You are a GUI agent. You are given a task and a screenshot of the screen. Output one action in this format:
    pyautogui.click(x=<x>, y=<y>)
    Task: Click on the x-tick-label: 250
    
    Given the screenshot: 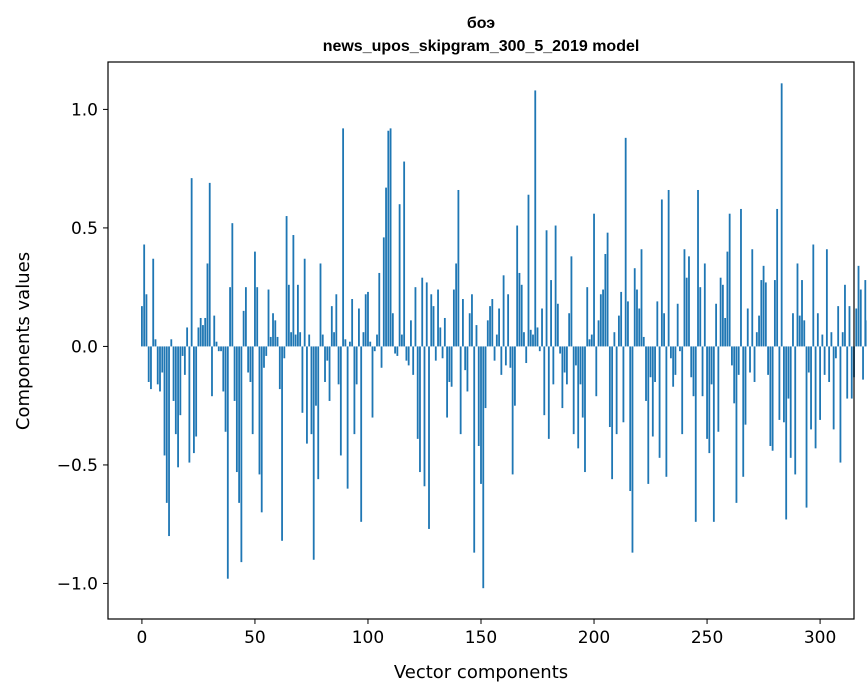 What is the action you would take?
    pyautogui.click(x=707, y=638)
    